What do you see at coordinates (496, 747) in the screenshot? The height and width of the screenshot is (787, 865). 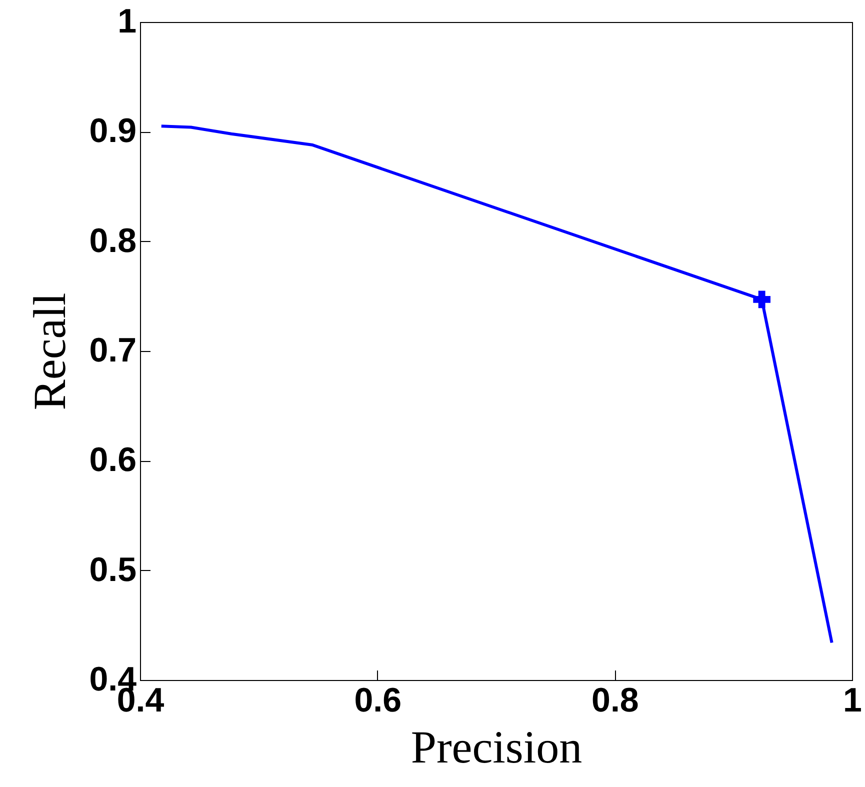 I see `x-axis-title: Precision` at bounding box center [496, 747].